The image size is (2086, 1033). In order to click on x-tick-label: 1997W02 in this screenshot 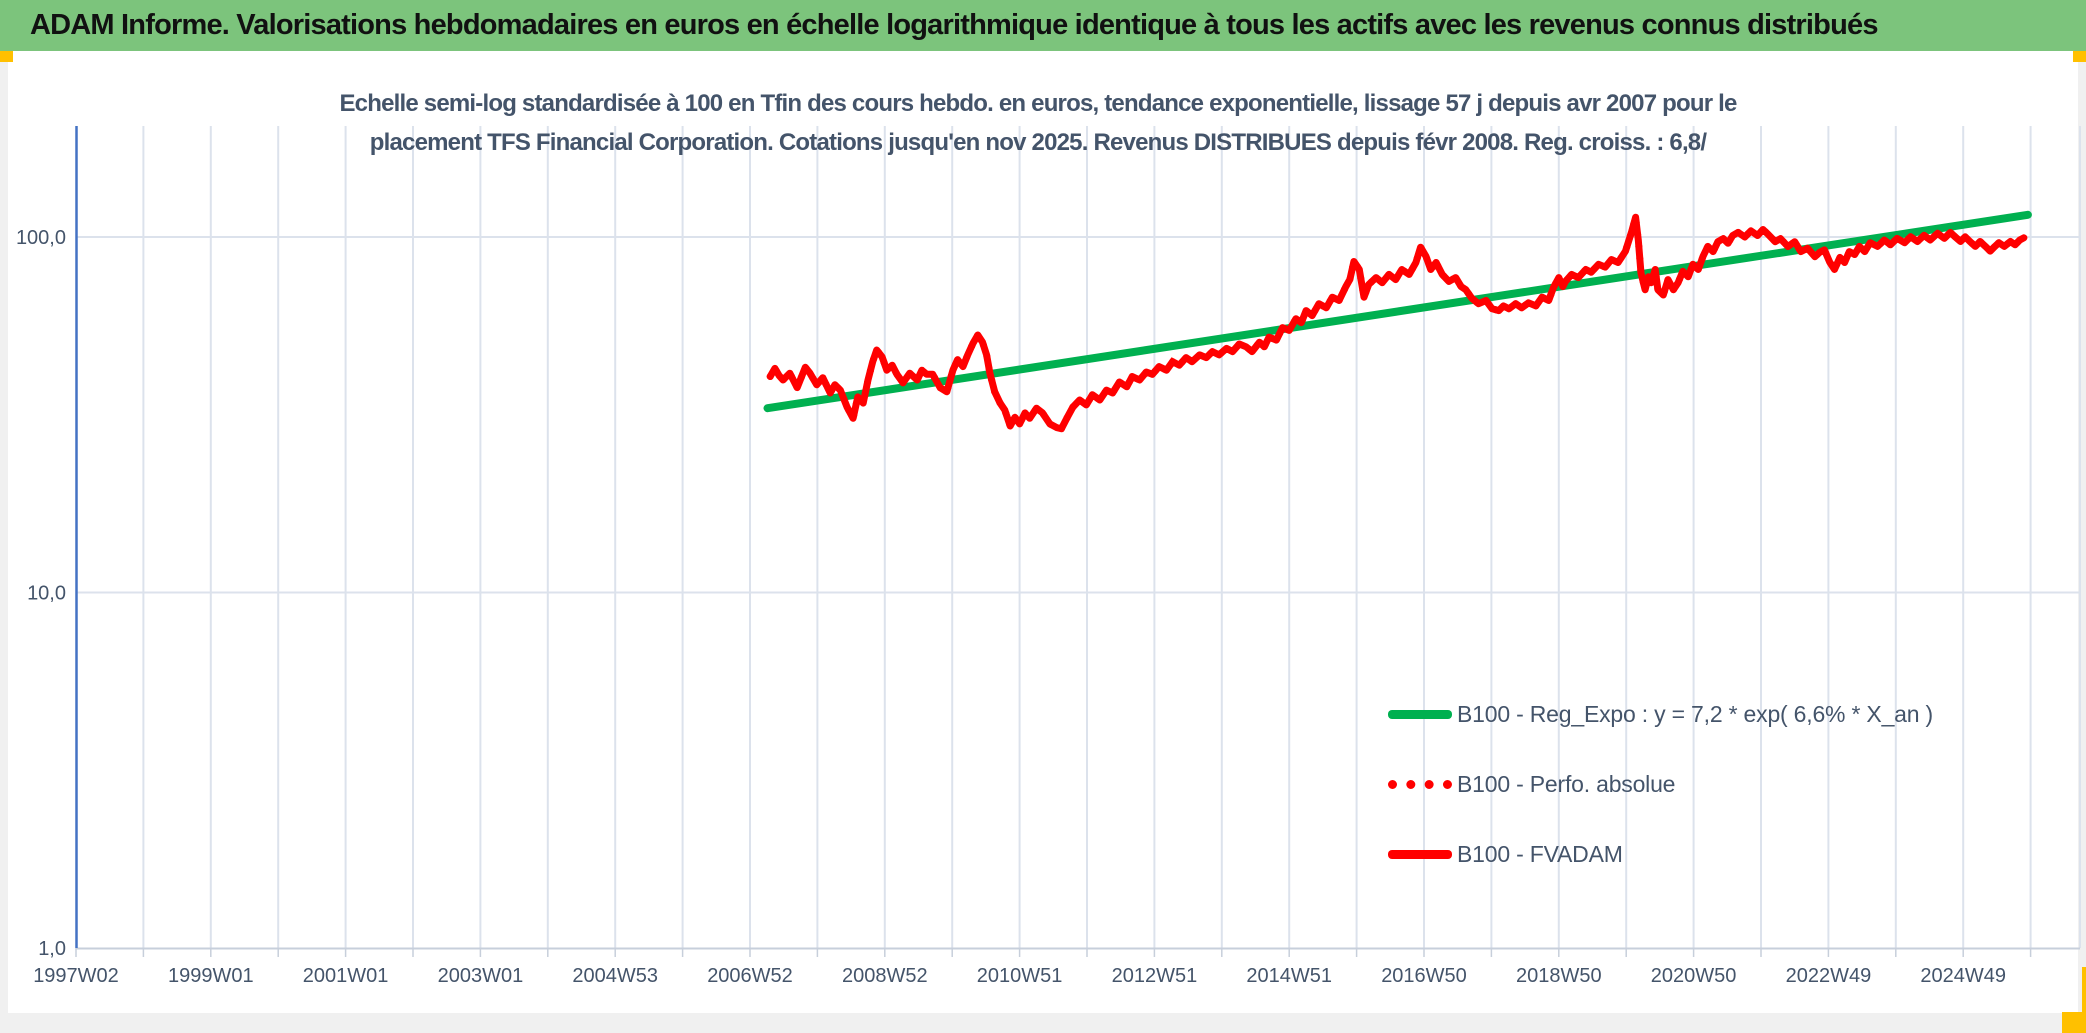, I will do `click(76, 976)`.